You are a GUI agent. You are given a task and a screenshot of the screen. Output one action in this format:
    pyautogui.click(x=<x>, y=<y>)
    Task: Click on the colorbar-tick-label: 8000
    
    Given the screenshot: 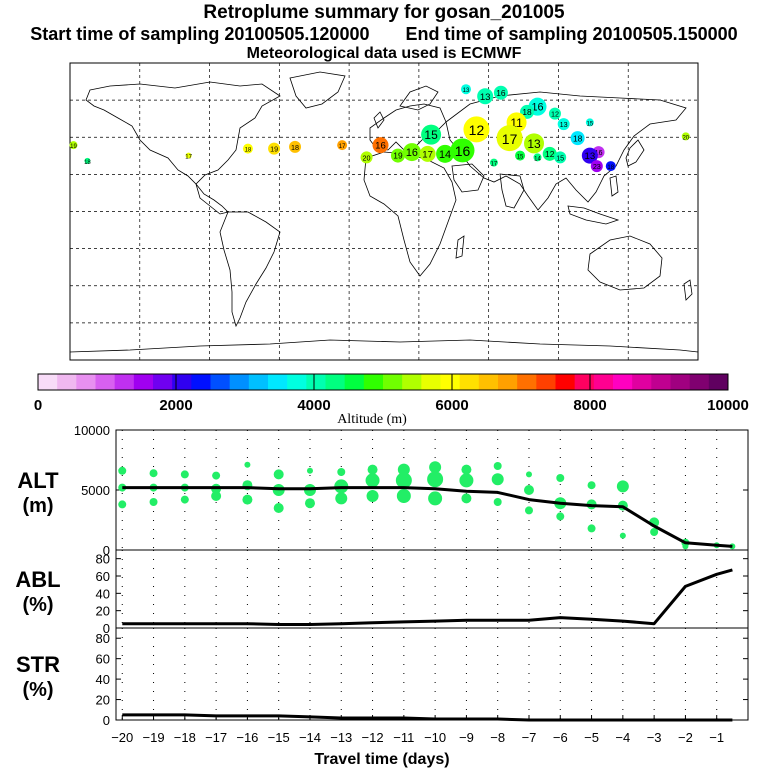 What is the action you would take?
    pyautogui.click(x=589, y=405)
    